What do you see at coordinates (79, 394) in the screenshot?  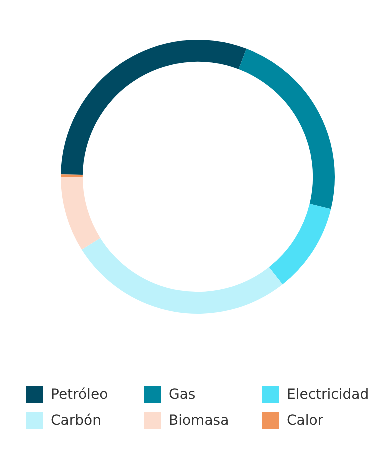 I see `legend-label: Petróleo` at bounding box center [79, 394].